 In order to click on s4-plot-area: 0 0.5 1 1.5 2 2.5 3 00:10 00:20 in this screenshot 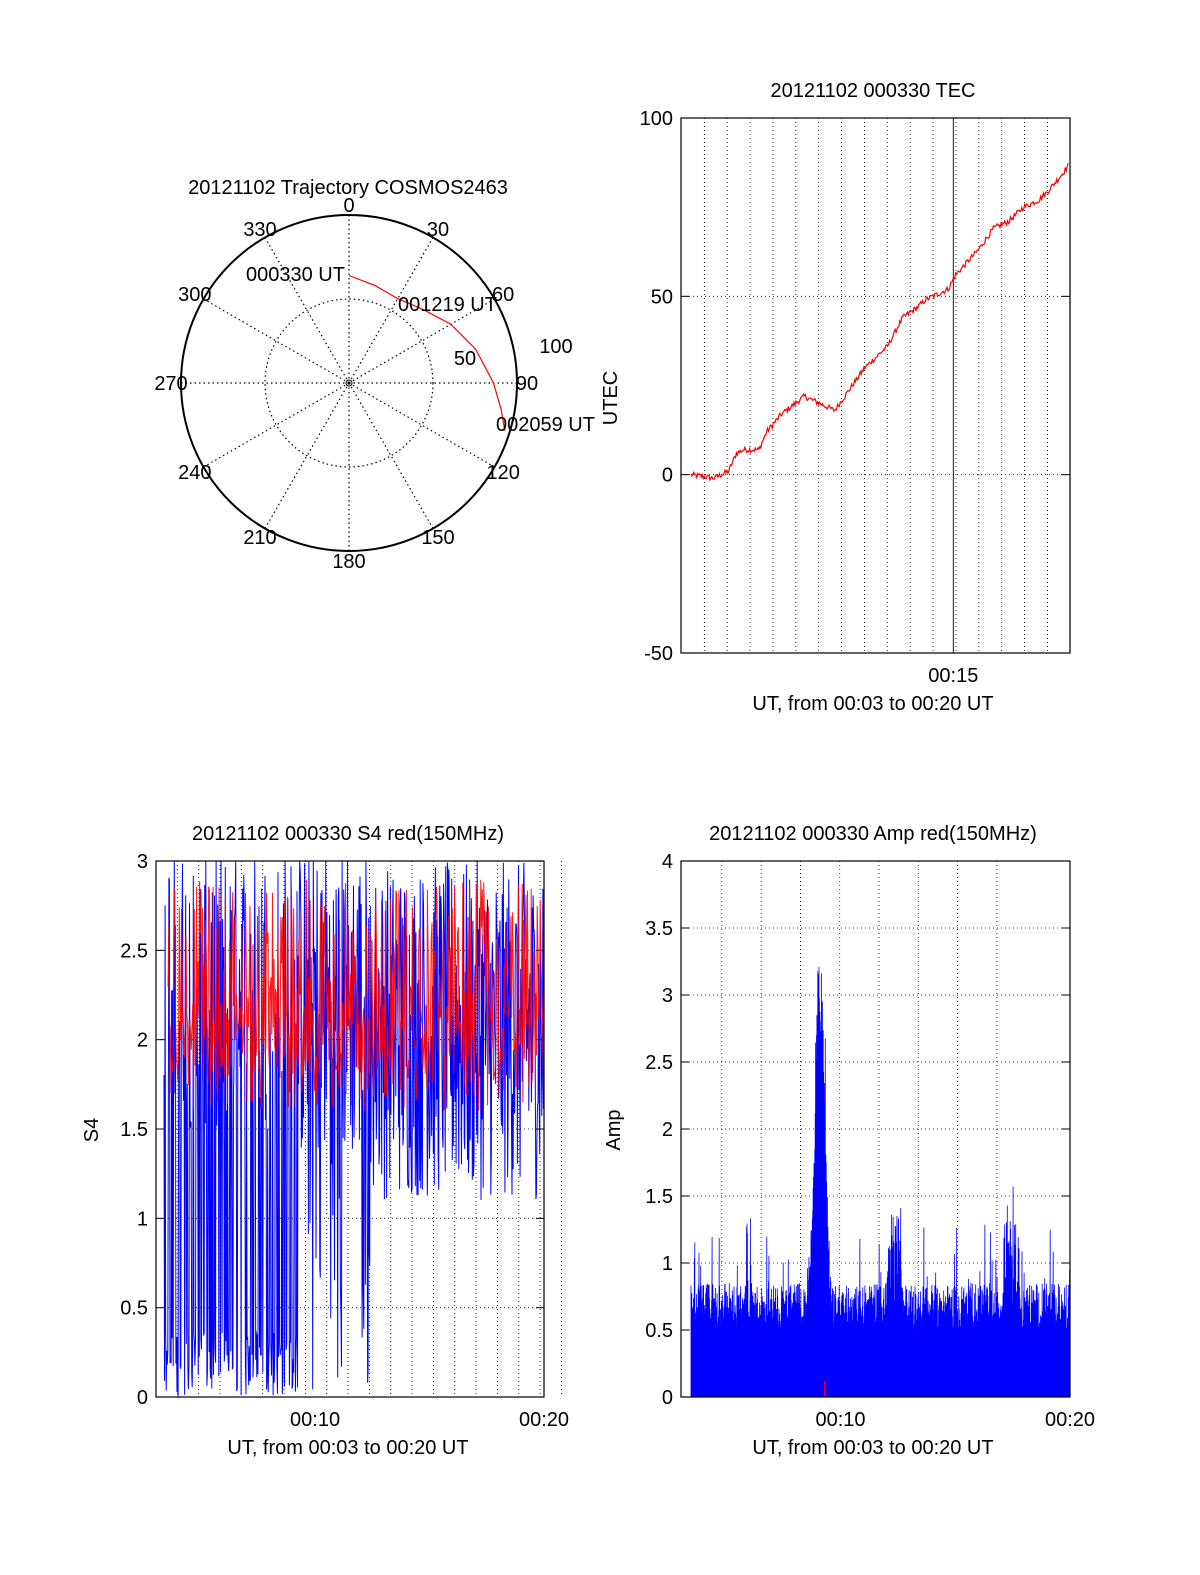, I will do `click(344, 1141)`.